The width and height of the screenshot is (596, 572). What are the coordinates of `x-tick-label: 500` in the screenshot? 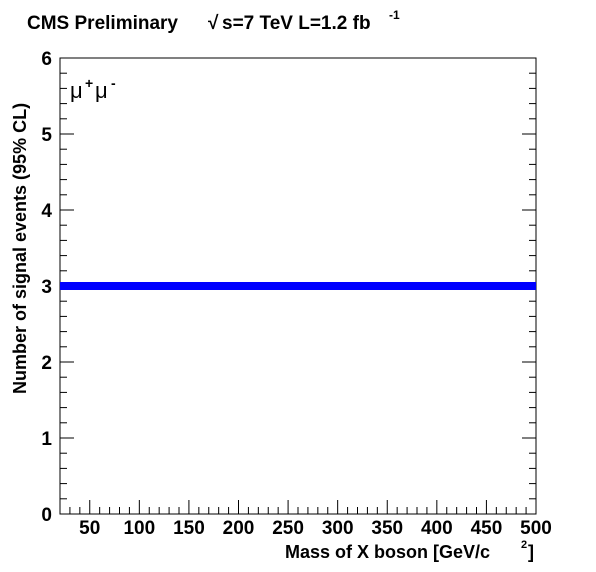 It's located at (536, 528).